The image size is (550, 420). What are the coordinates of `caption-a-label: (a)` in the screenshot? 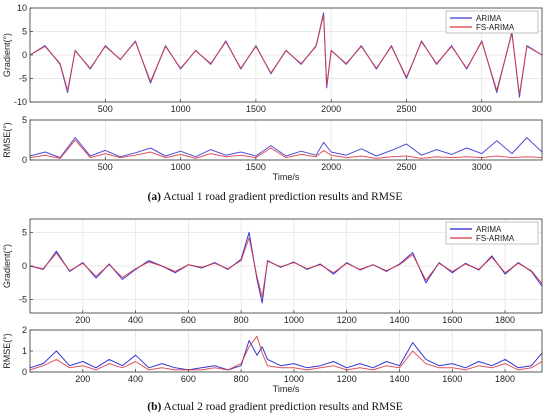 It's located at (154, 197).